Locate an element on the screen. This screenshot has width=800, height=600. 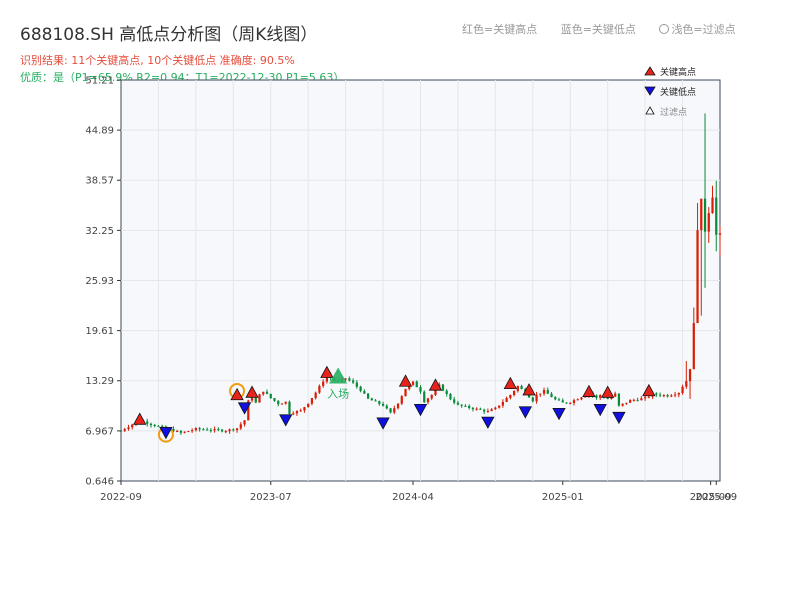
y-tick-label: 32.25 is located at coordinates (99, 231).